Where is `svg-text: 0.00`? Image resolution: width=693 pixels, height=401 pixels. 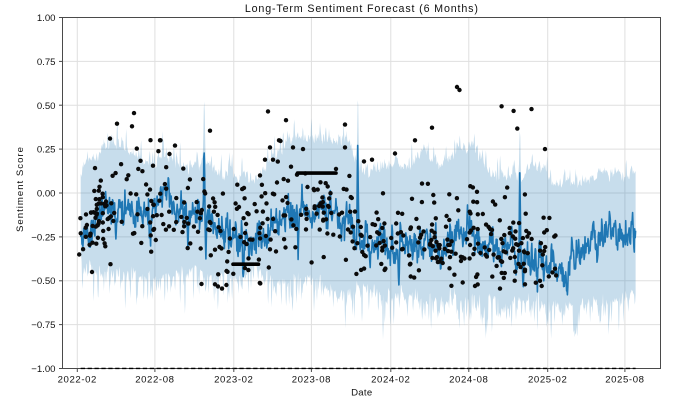 svg-text: 0.00 is located at coordinates (46, 194).